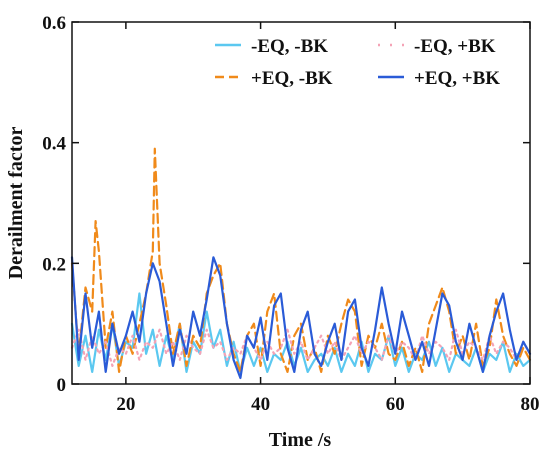 This screenshot has width=550, height=458. What do you see at coordinates (457, 78) in the screenshot?
I see `legend-label-4: +EQ, +BK` at bounding box center [457, 78].